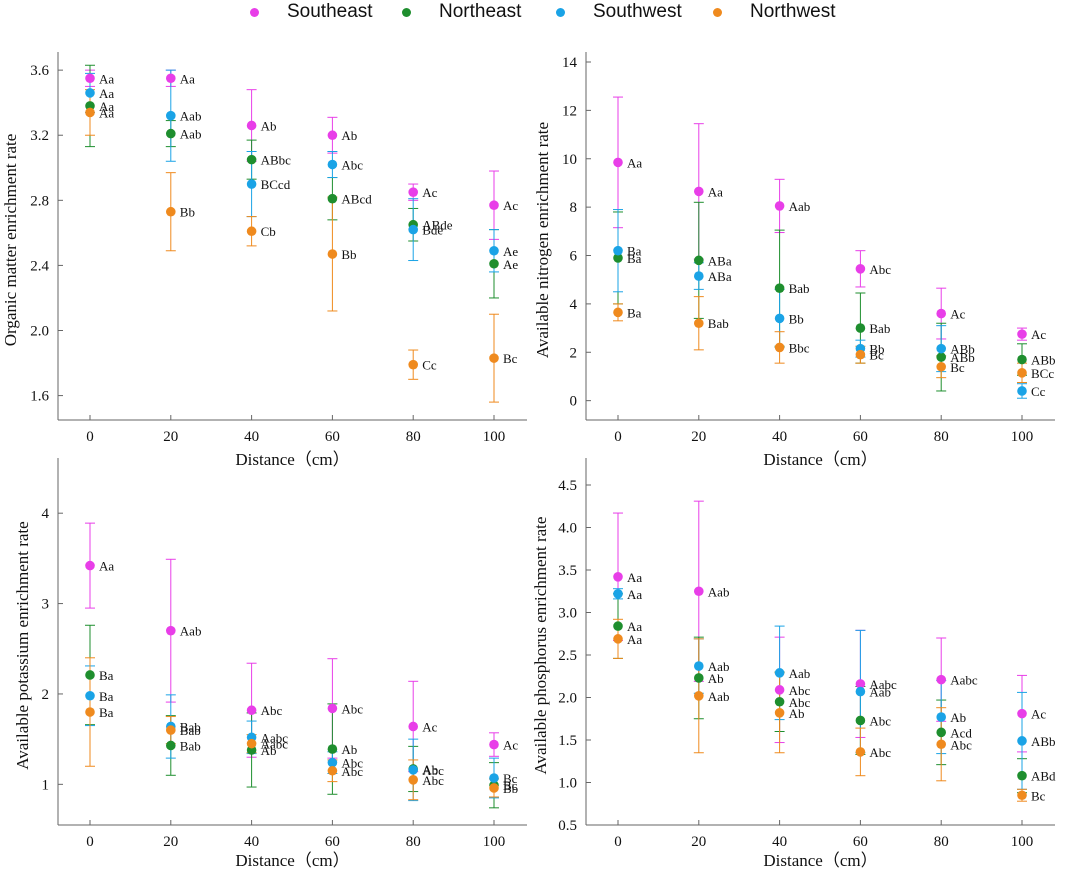 The height and width of the screenshot is (874, 1065). What do you see at coordinates (510, 251) in the screenshot?
I see `point-label-southwest: Ae` at bounding box center [510, 251].